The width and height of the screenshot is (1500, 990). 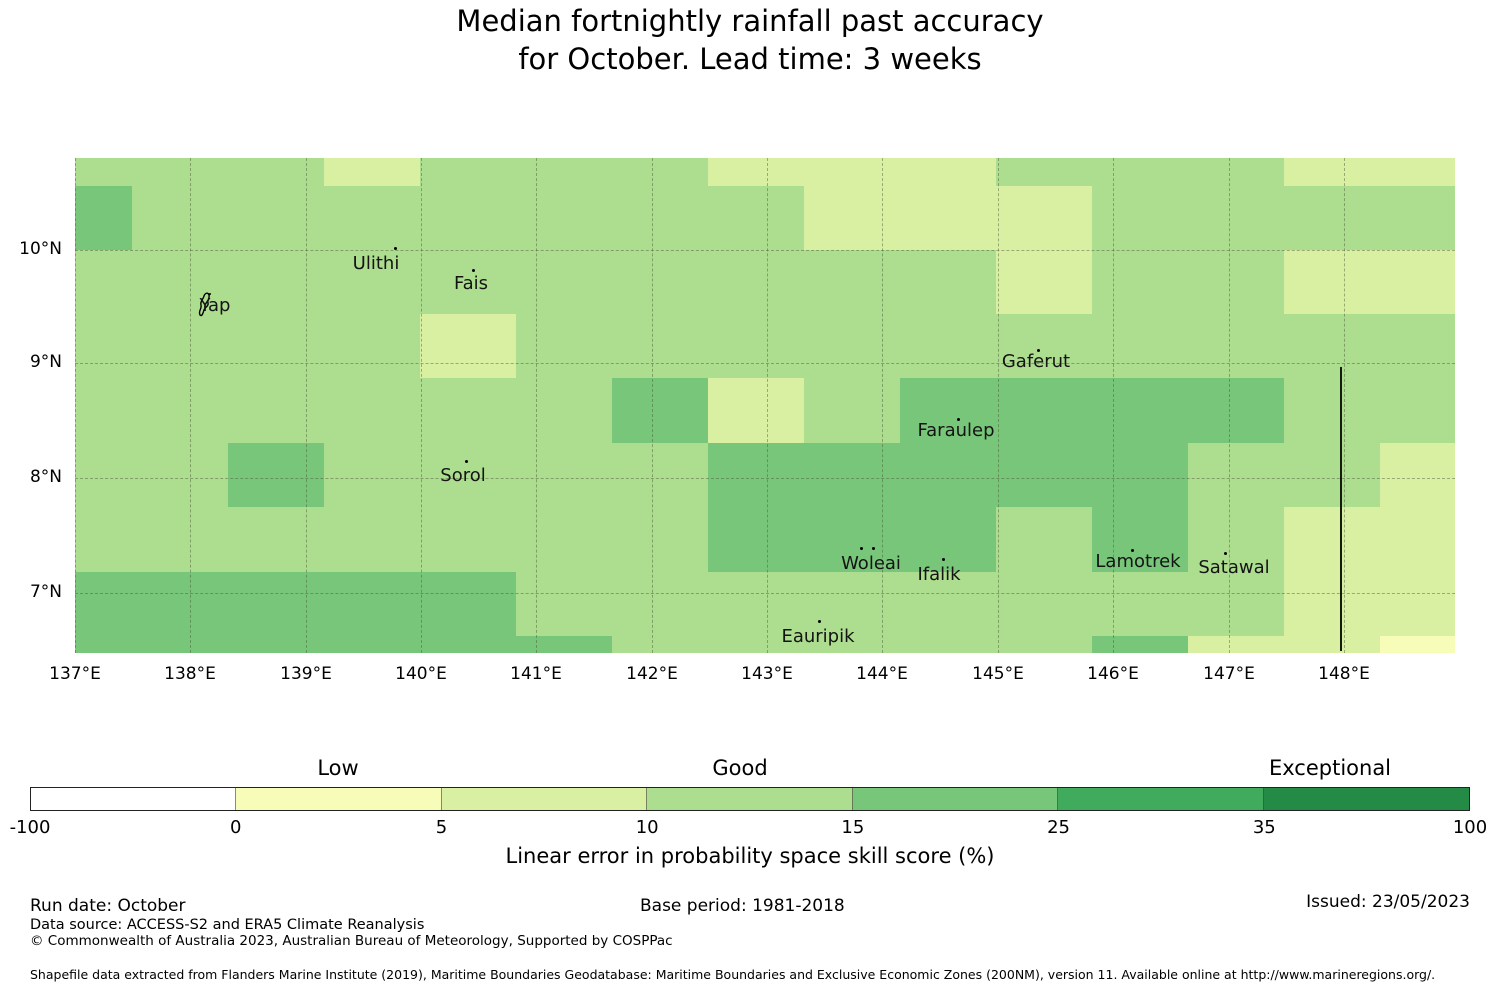 I want to click on colorbar, so click(x=750, y=799).